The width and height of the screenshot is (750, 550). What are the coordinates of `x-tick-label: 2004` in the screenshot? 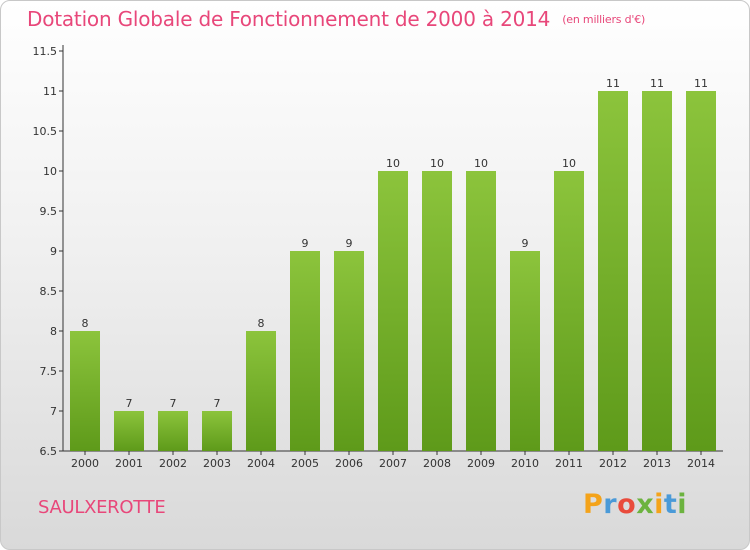 It's located at (261, 463).